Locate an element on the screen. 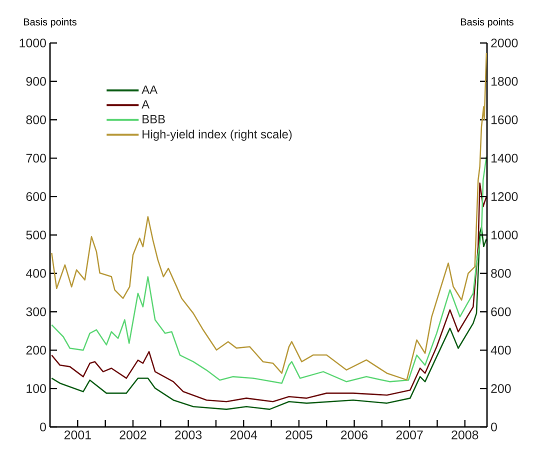  y-tick-label: 300 is located at coordinates (36, 311).